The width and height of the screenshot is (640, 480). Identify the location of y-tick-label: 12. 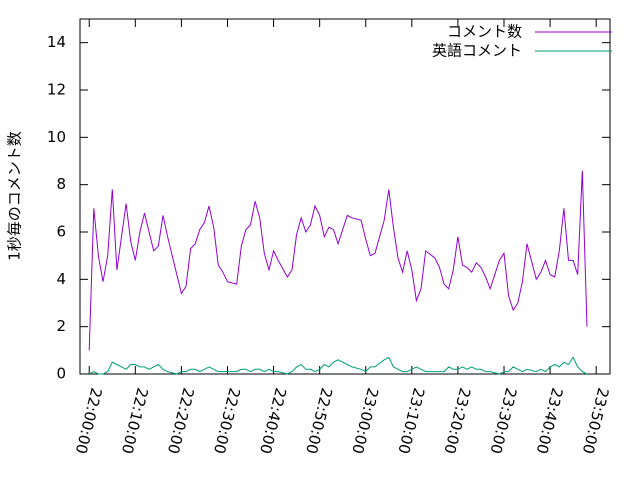
(56, 90).